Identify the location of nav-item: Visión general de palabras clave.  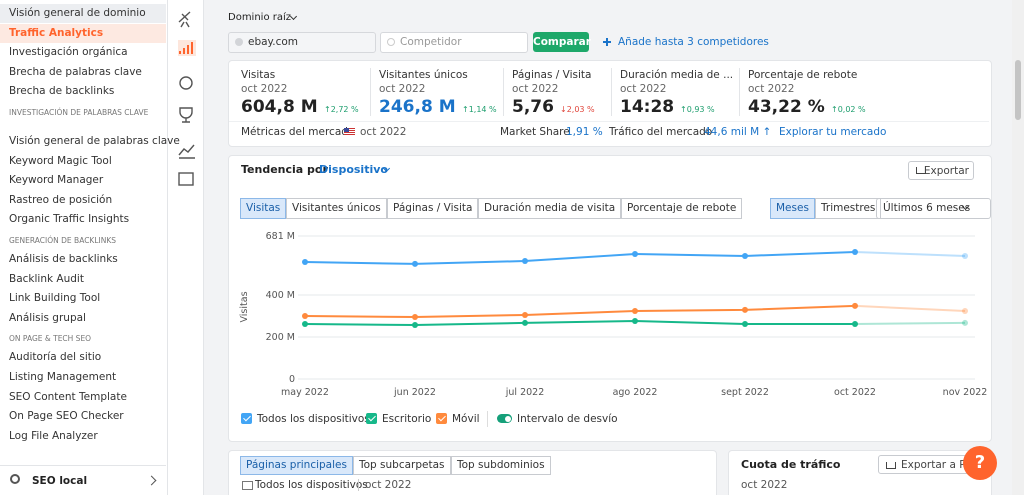
(94, 141).